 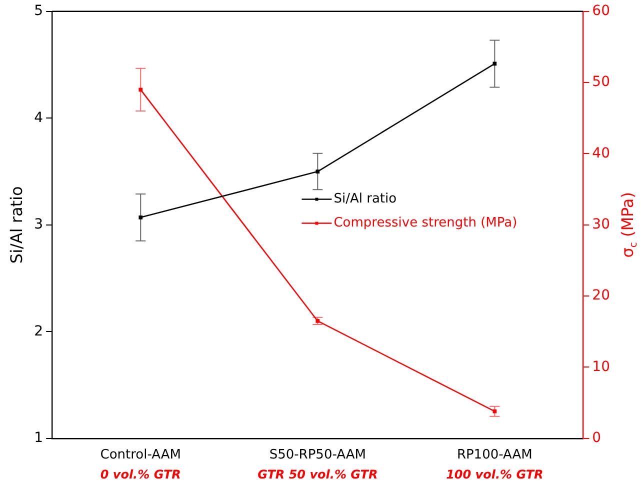 I want to click on y-tick-label: 1, so click(x=39, y=438).